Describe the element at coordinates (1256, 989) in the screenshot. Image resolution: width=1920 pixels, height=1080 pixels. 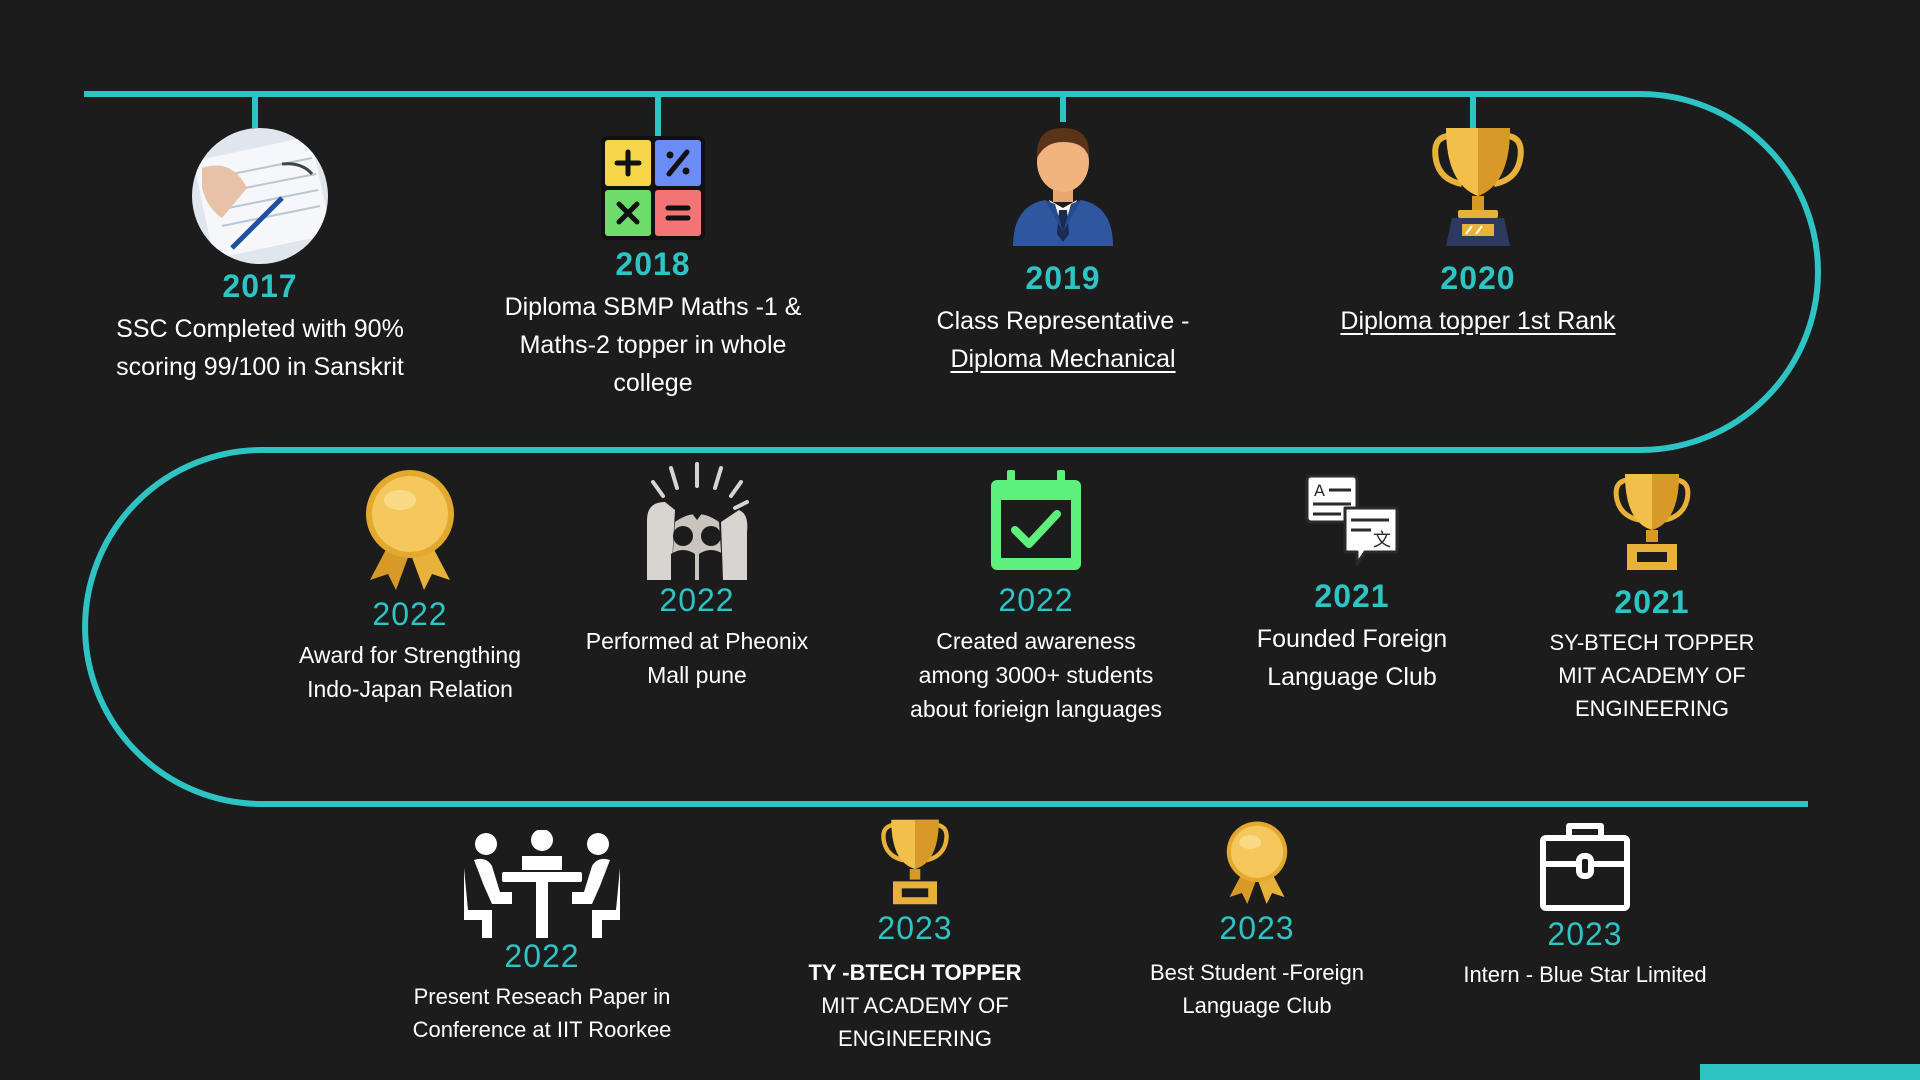
I see `milestone-description: Best Student -Foreign Language Club` at that location.